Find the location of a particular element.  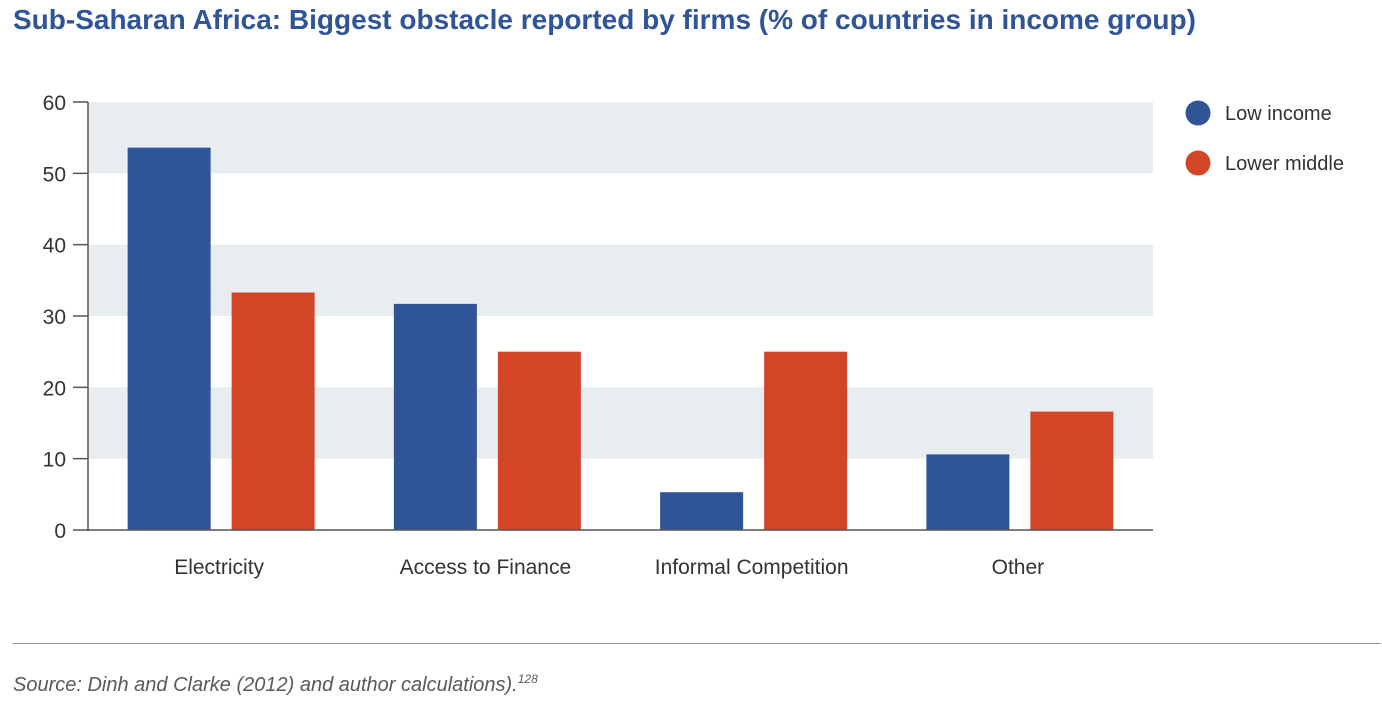

y-tick-label: 60 is located at coordinates (54, 103).